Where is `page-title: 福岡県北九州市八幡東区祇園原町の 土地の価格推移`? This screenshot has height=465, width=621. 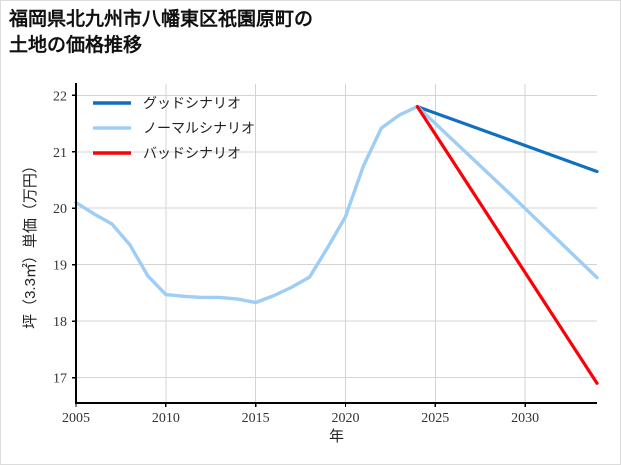 page-title: 福岡県北九州市八幡東区祇園原町の 土地の価格推移 is located at coordinates (161, 33).